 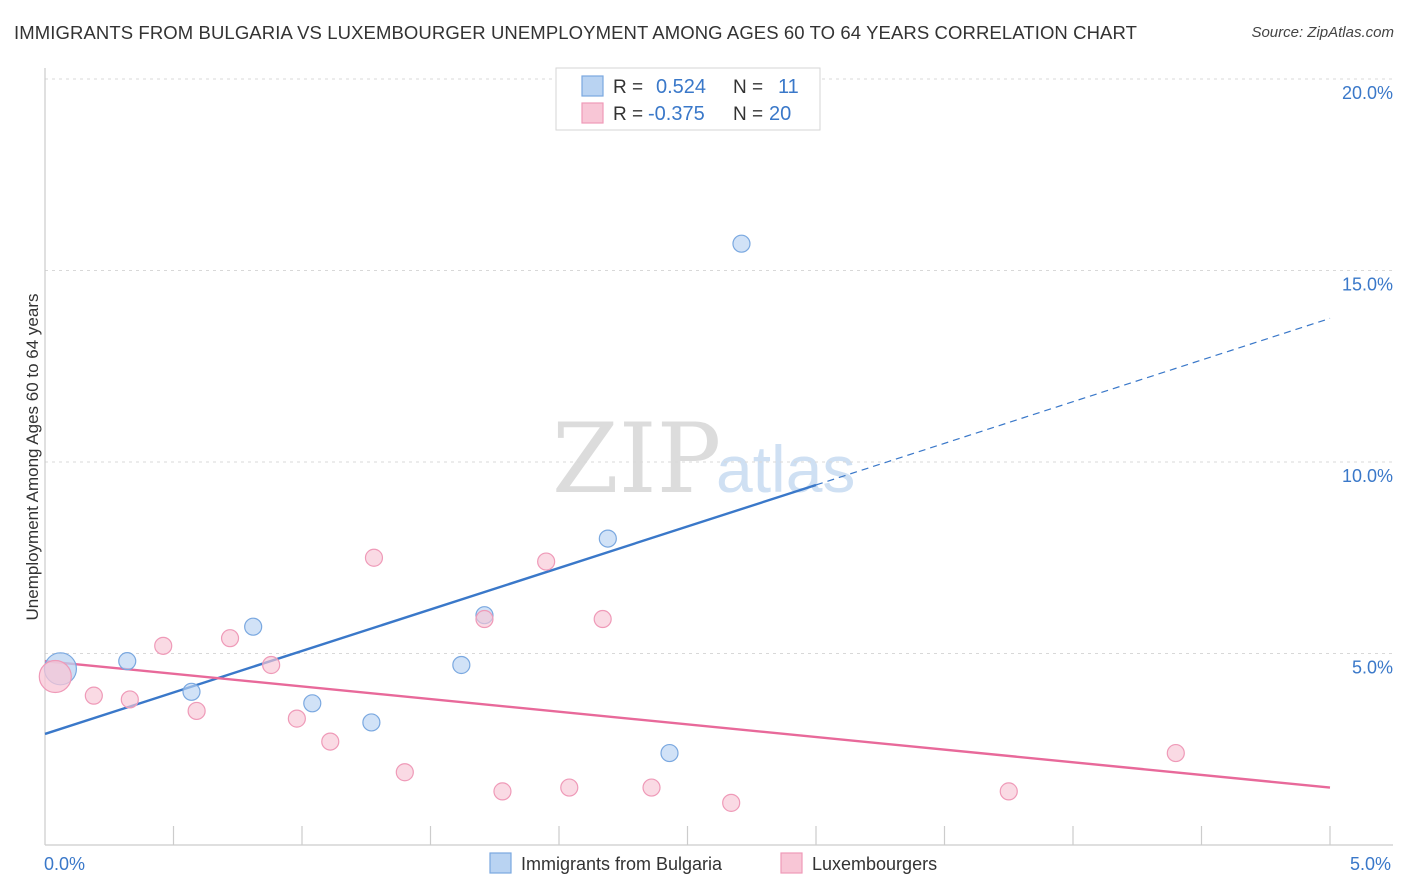 I want to click on legend-n-value-1: 11, so click(x=788, y=87).